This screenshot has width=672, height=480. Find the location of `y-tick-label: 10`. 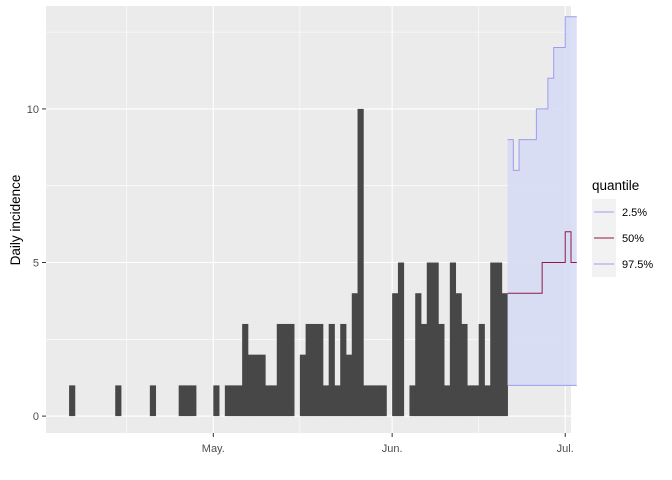

y-tick-label: 10 is located at coordinates (33, 110).